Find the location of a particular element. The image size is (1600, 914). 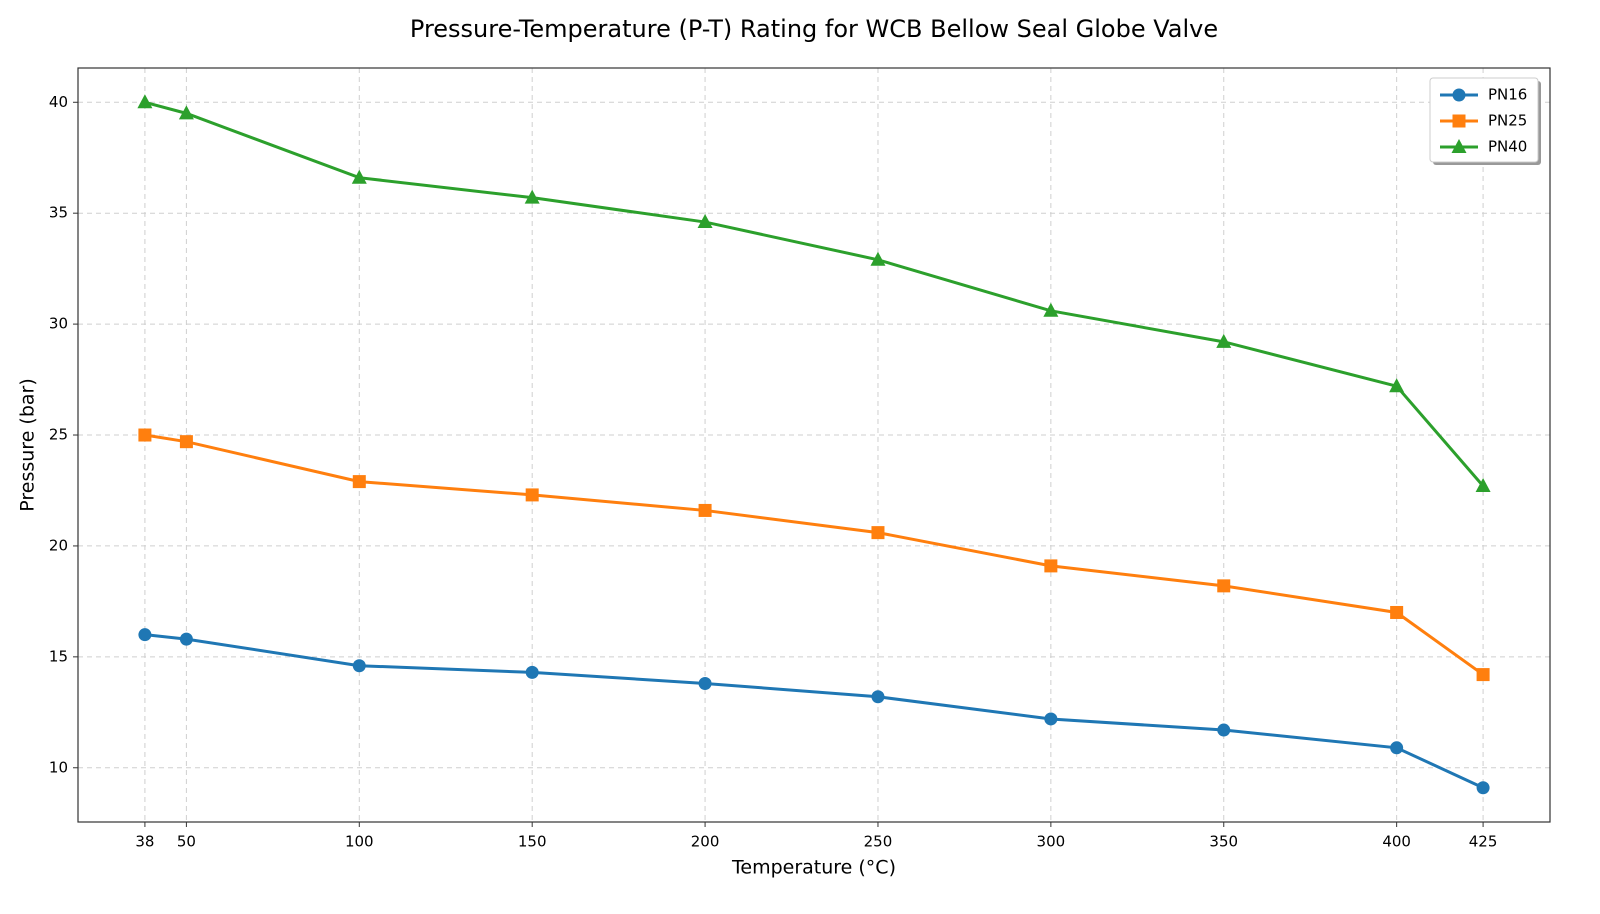

x-tick-label: 400 is located at coordinates (1396, 842).